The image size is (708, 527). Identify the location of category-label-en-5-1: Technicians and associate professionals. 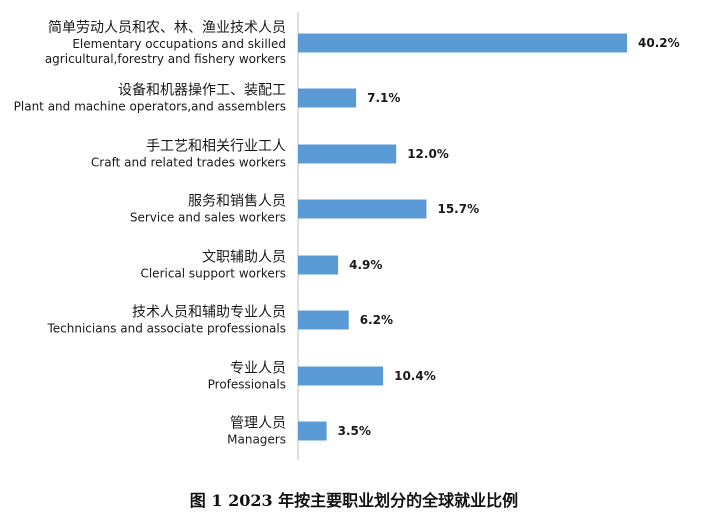
(166, 329).